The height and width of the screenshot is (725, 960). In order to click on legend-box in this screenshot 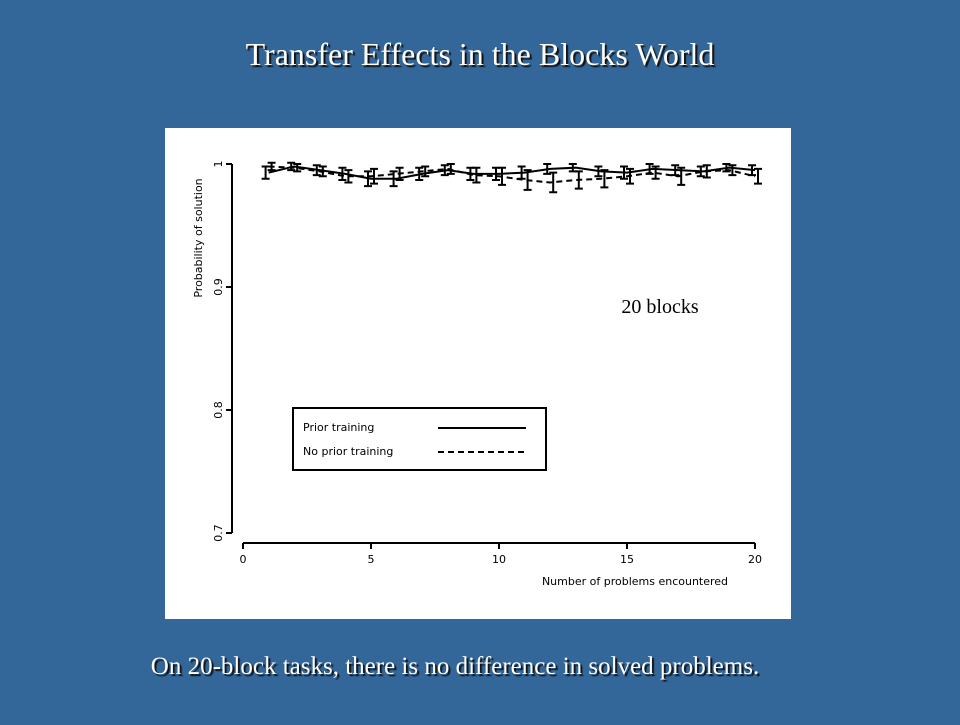, I will do `click(419, 439)`.